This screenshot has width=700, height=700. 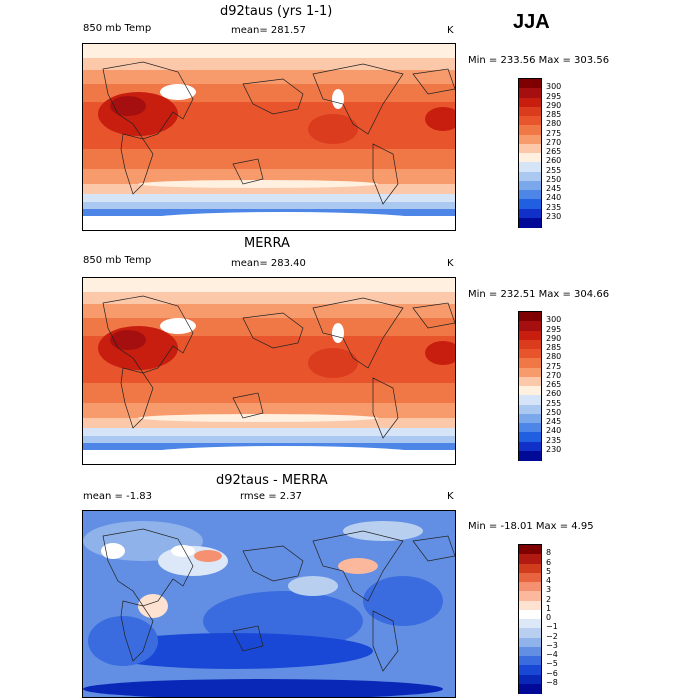 I want to click on colorbar-tick-label: 260, so click(x=554, y=394).